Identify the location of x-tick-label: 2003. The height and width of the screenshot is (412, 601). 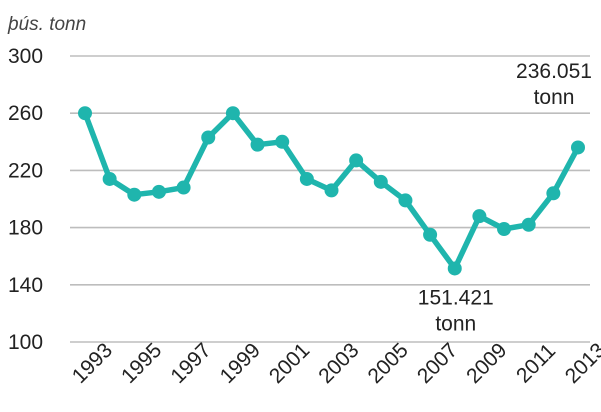
(338, 363).